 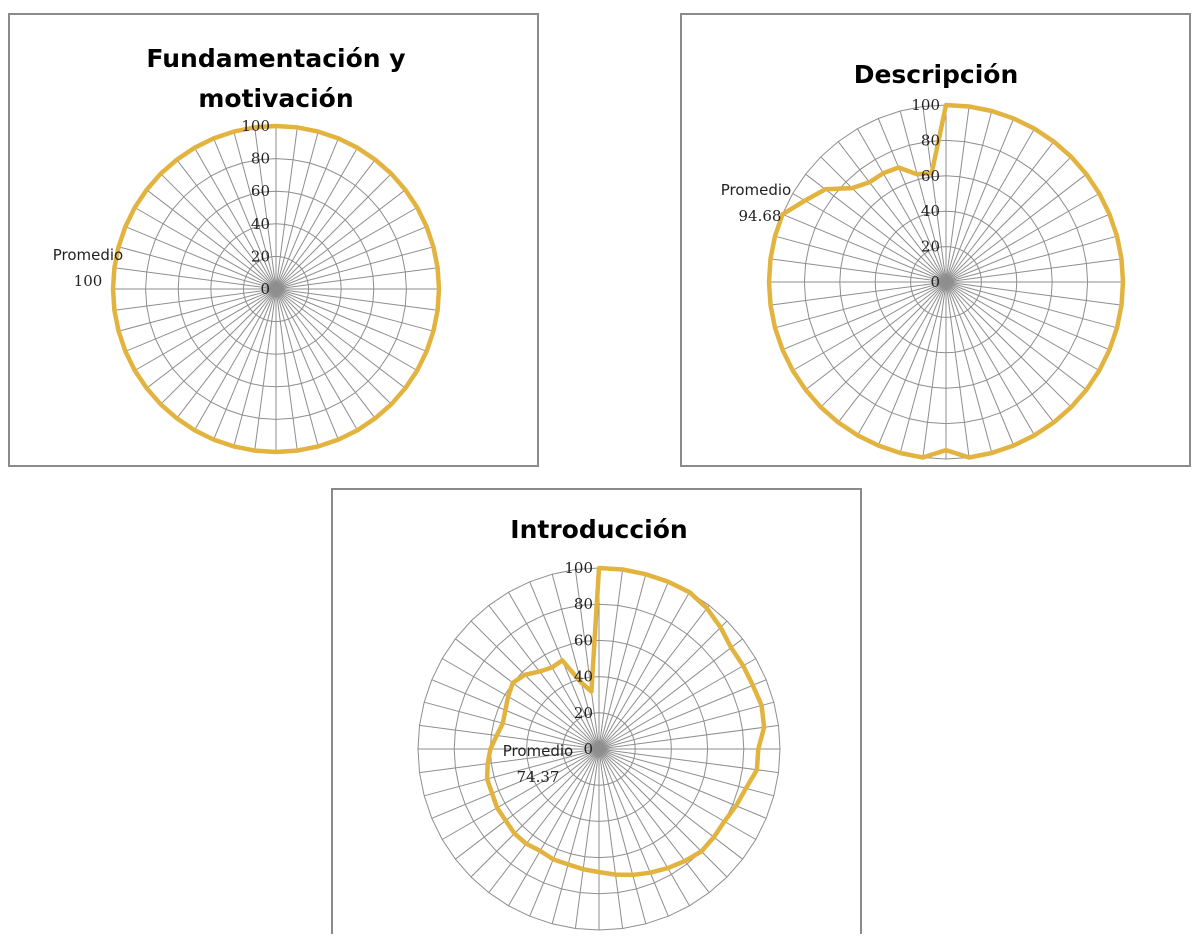 I want to click on average-value: 94.68, so click(x=760, y=216).